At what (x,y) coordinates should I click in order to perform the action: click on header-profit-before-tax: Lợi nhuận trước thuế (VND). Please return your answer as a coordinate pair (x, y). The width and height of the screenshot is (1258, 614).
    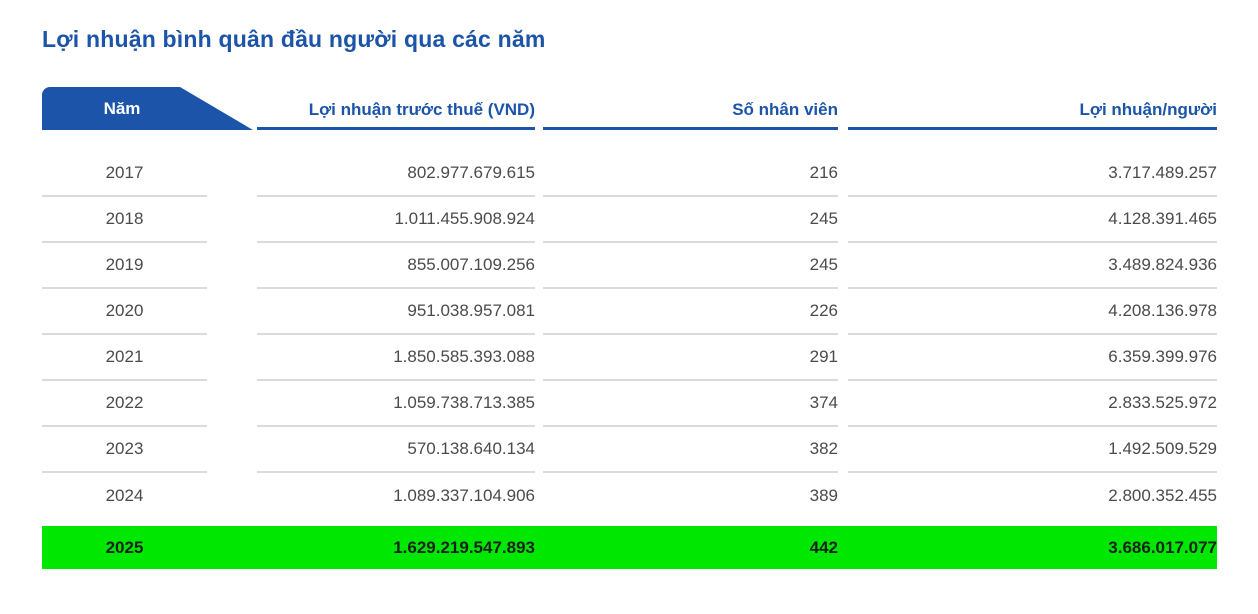
    Looking at the image, I should click on (396, 108).